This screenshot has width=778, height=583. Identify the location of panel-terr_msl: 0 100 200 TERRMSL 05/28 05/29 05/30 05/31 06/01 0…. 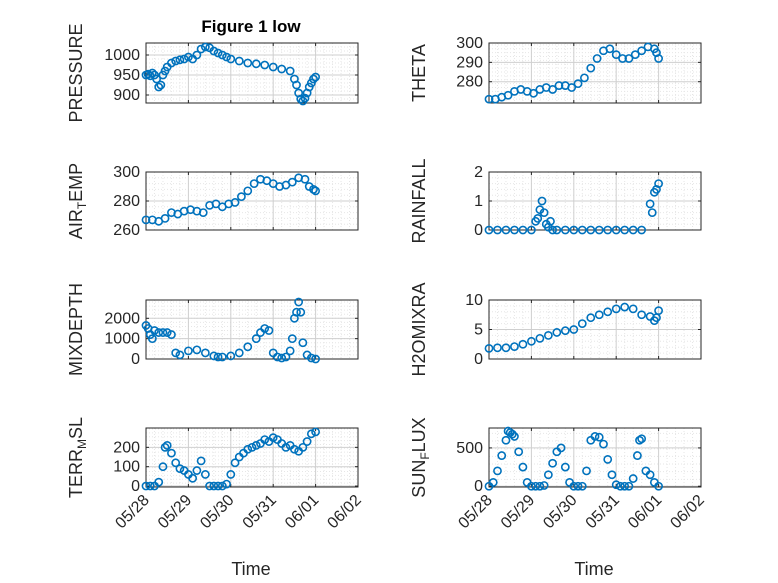
(215, 474).